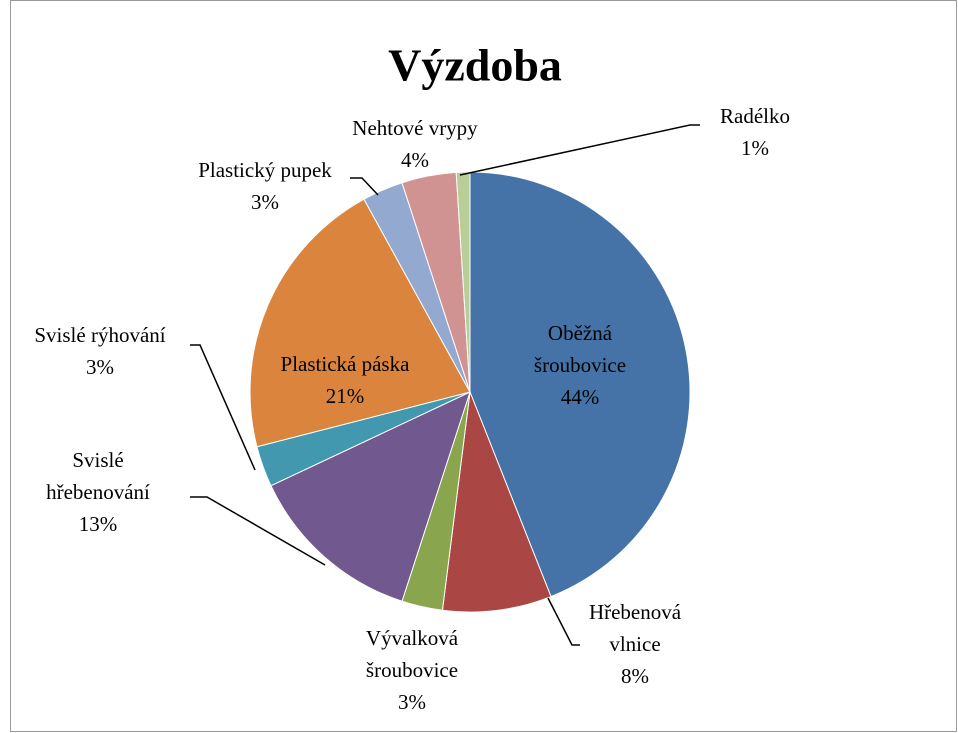 The image size is (958, 733). I want to click on data-label-value: 21%, so click(345, 396).